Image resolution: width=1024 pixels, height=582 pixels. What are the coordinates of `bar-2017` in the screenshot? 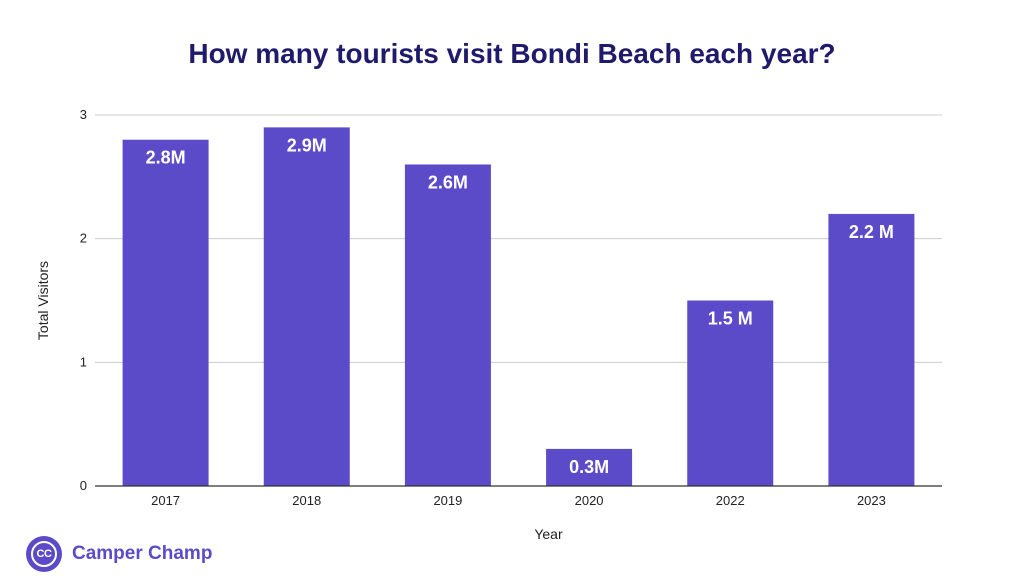 It's located at (165, 312).